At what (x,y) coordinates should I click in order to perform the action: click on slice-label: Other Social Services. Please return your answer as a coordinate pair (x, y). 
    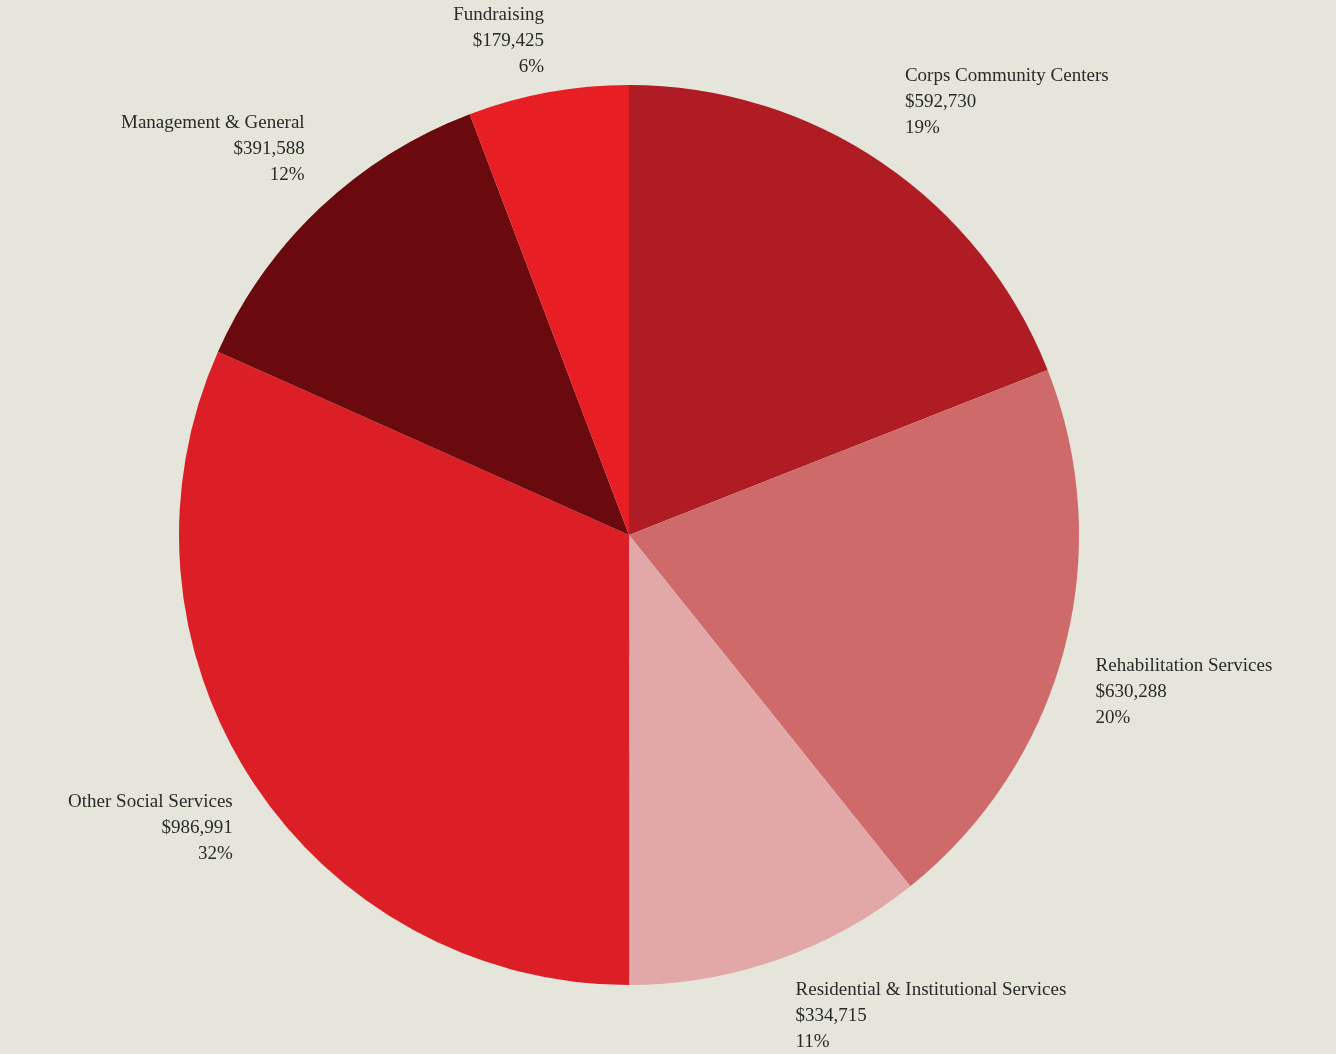
    Looking at the image, I should click on (150, 800).